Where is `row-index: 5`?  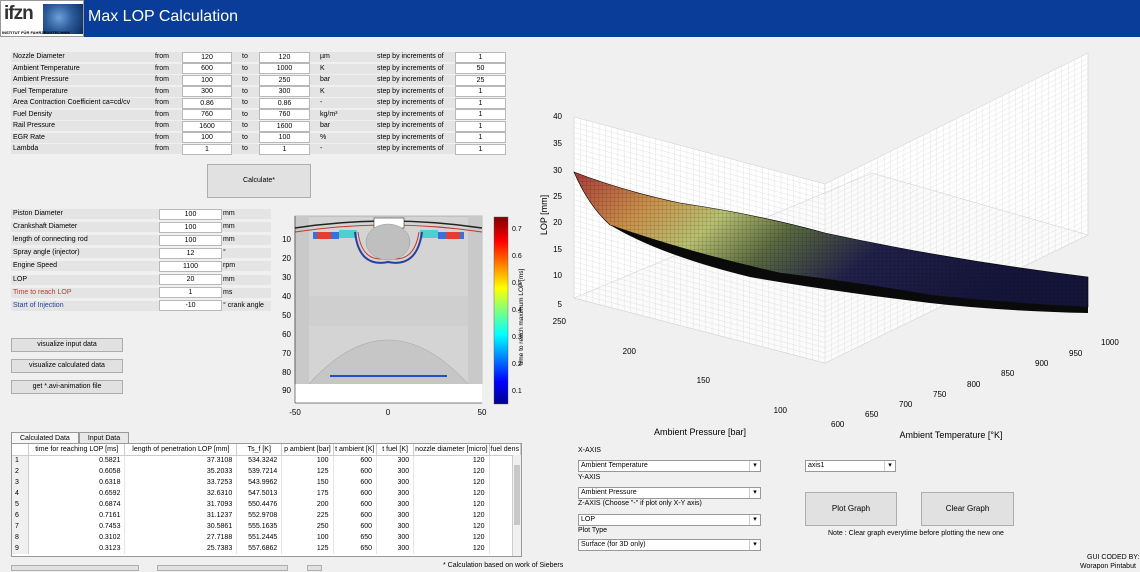
row-index: 5 is located at coordinates (21, 504).